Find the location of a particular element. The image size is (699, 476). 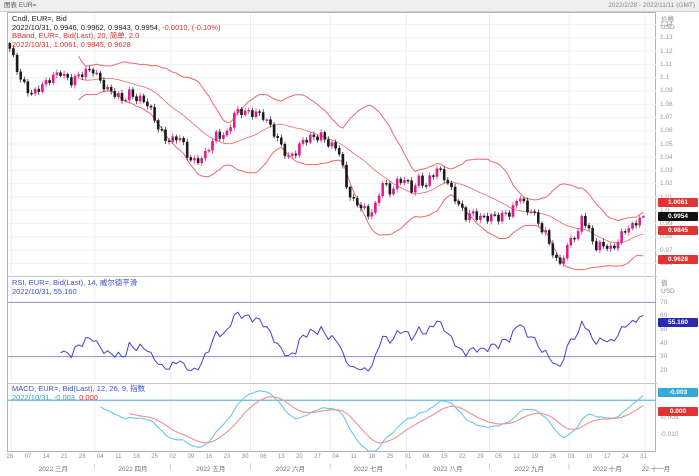

macd-line is located at coordinates (372, 421).